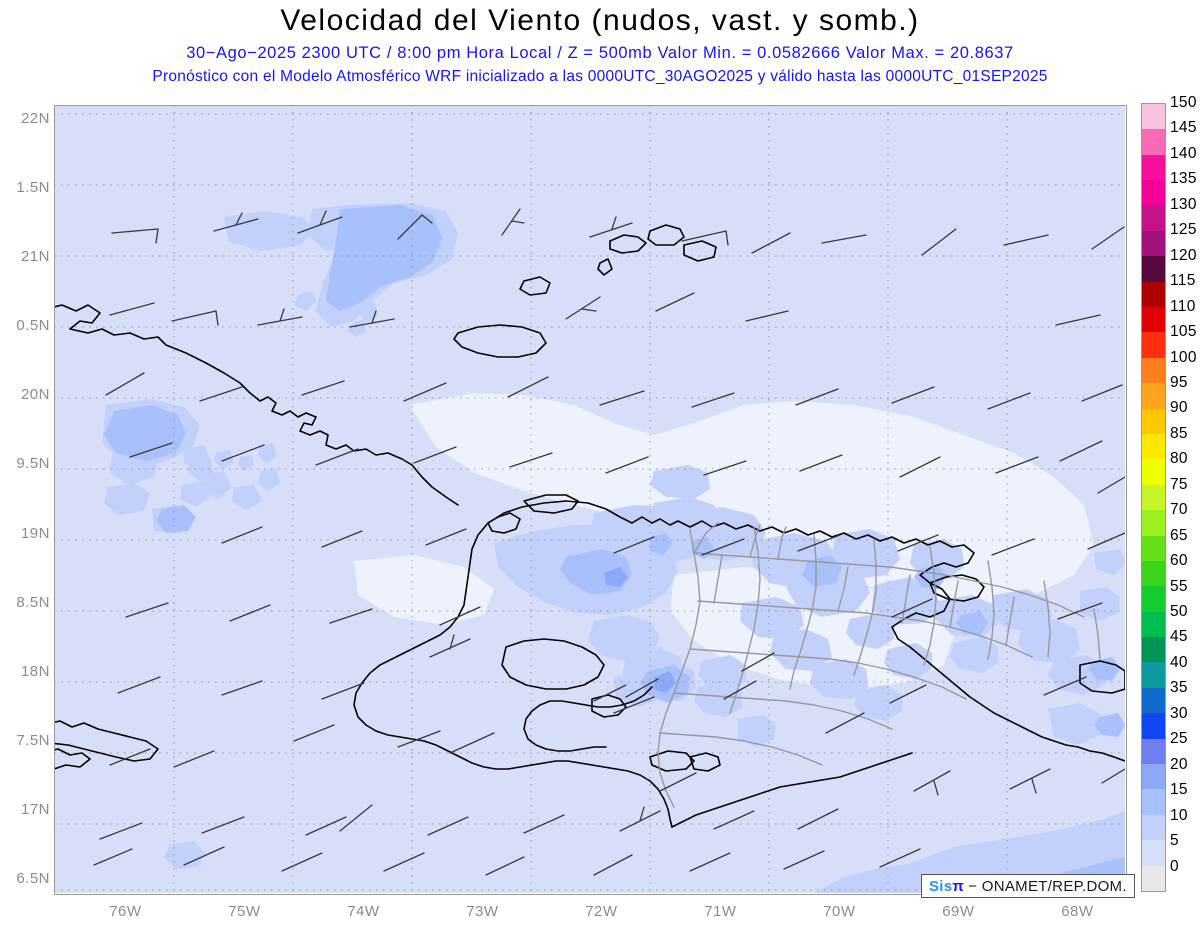  I want to click on colorbar-tick-label: 10, so click(1179, 815).